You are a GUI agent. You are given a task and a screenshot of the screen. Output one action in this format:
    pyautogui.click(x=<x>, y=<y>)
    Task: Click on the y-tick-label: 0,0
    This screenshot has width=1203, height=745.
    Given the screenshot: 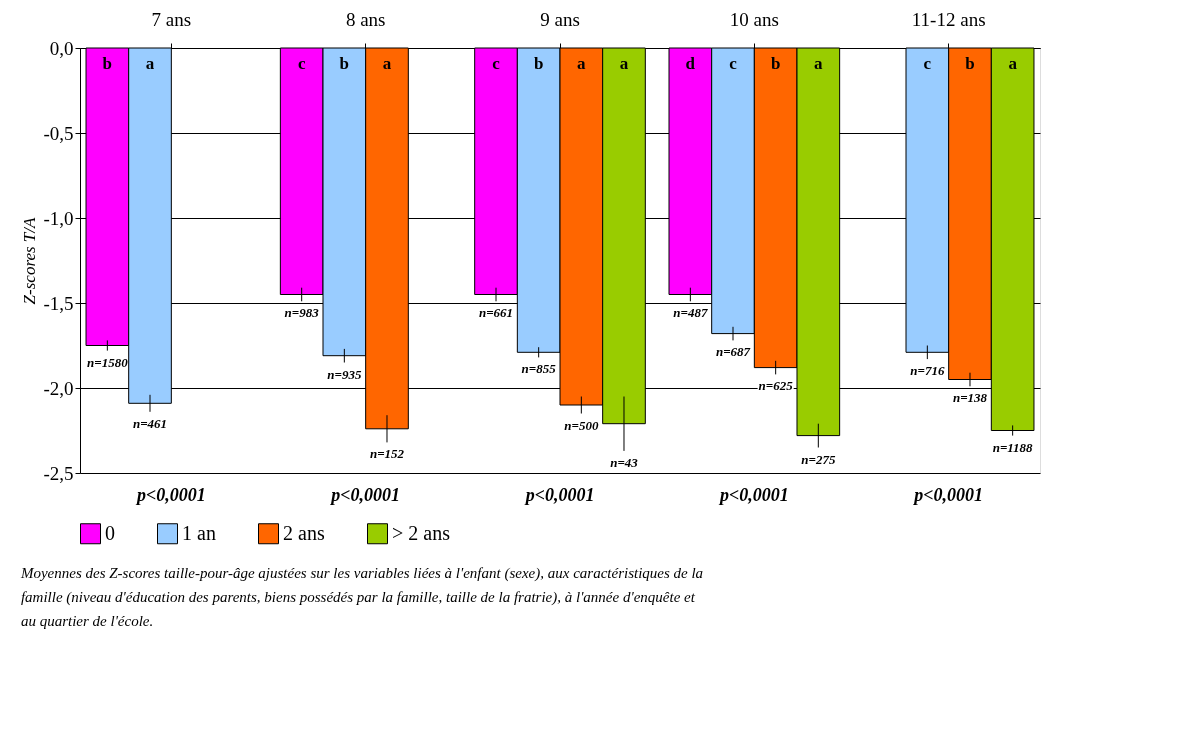 What is the action you would take?
    pyautogui.click(x=61, y=48)
    